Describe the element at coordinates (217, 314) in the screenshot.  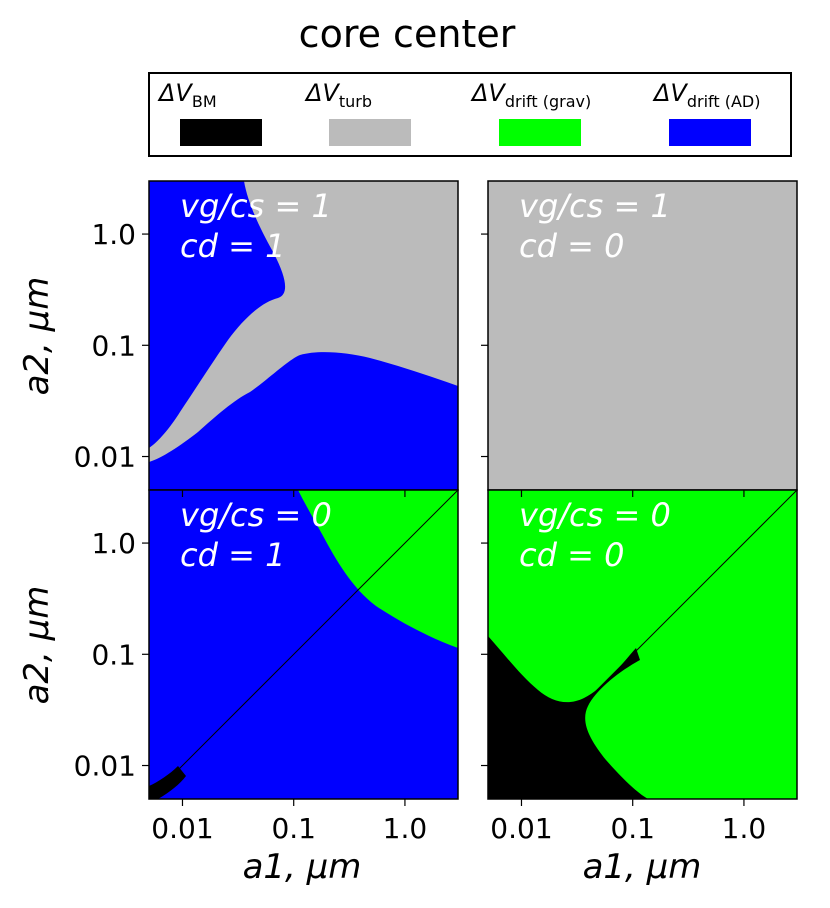
I see `region-drift-ad-upper` at that location.